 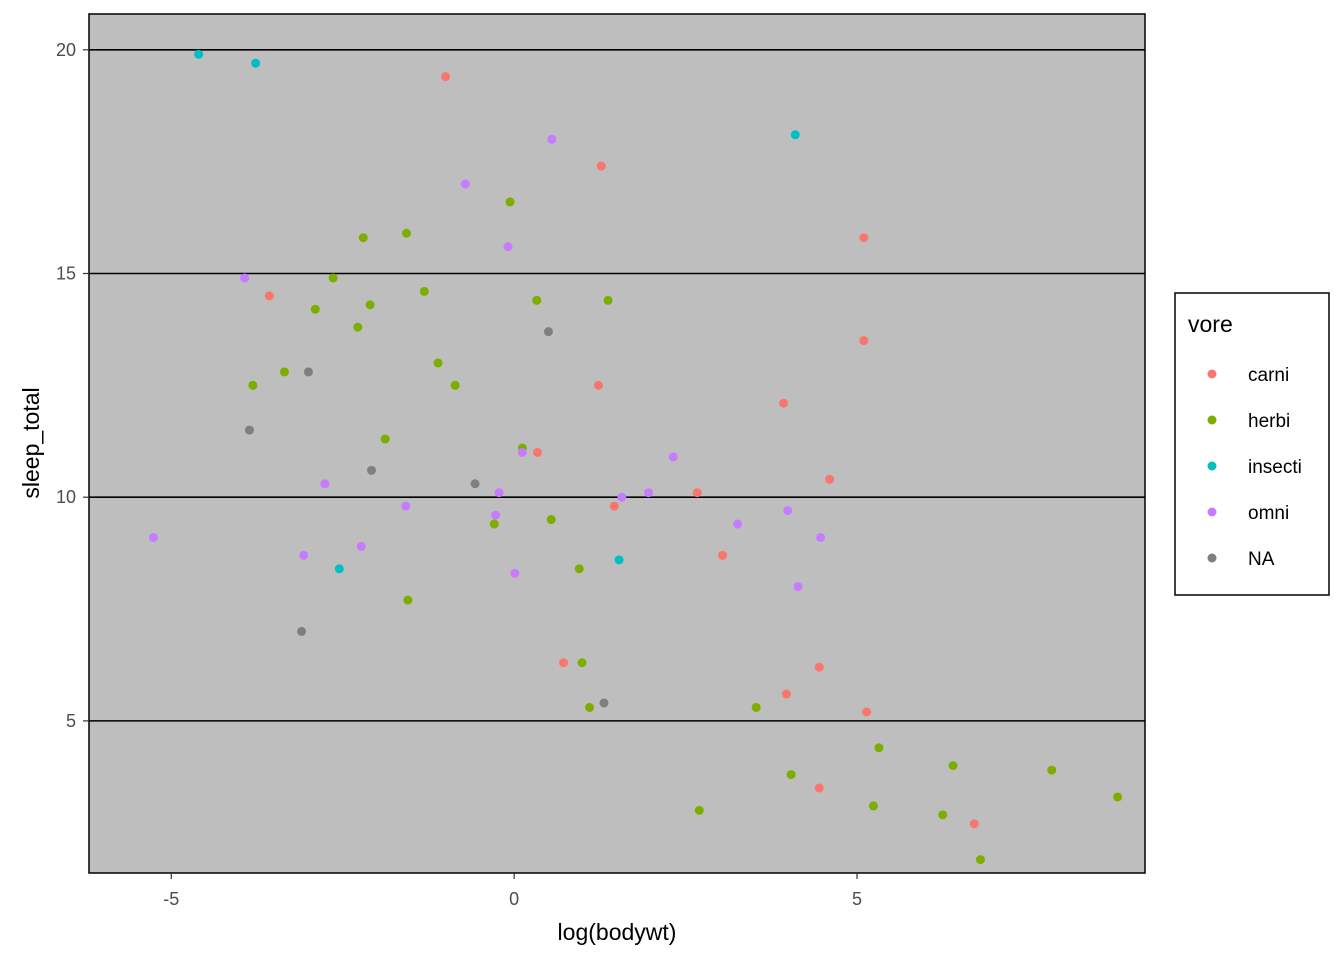 I want to click on legend-title: vore, so click(x=1210, y=324).